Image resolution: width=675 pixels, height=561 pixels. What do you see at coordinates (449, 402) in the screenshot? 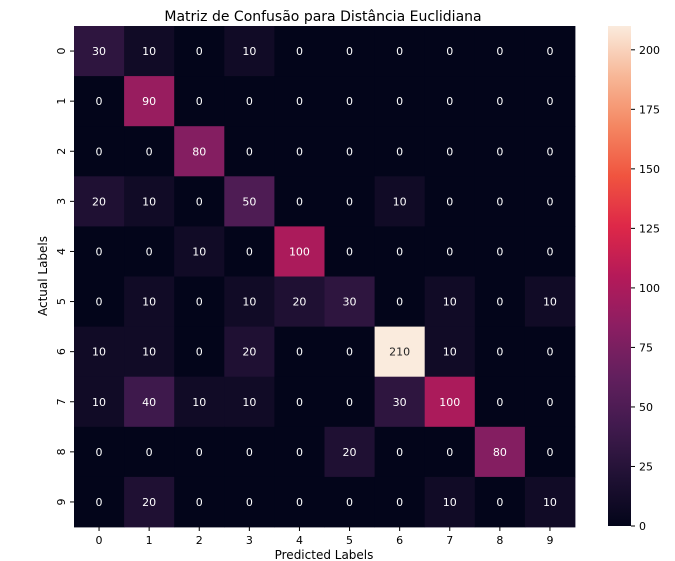
I see `cell-value-label: 100` at bounding box center [449, 402].